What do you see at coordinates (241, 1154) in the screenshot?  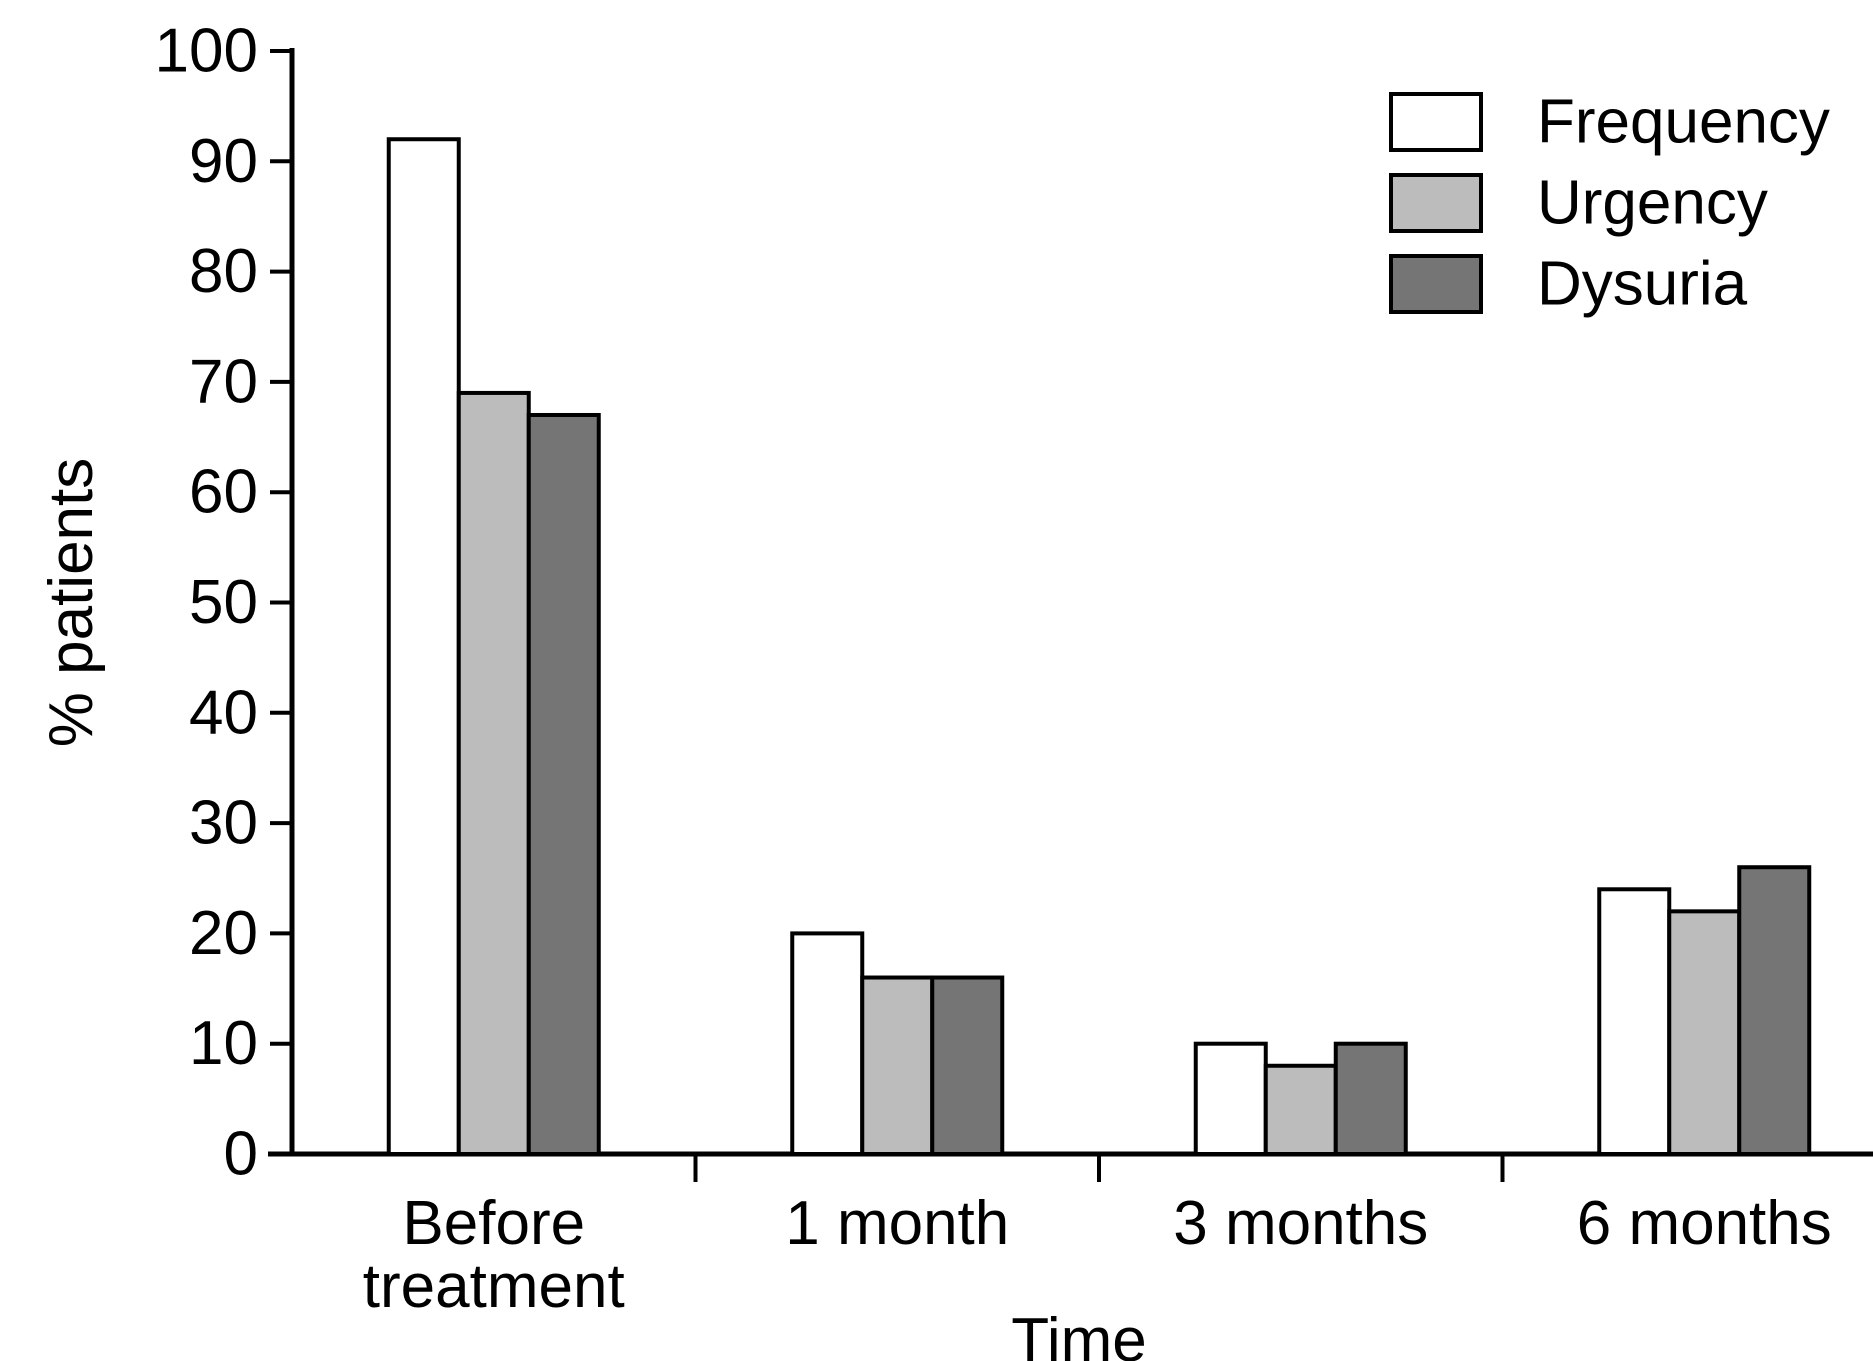 I see `y-tick-label-0: 0` at bounding box center [241, 1154].